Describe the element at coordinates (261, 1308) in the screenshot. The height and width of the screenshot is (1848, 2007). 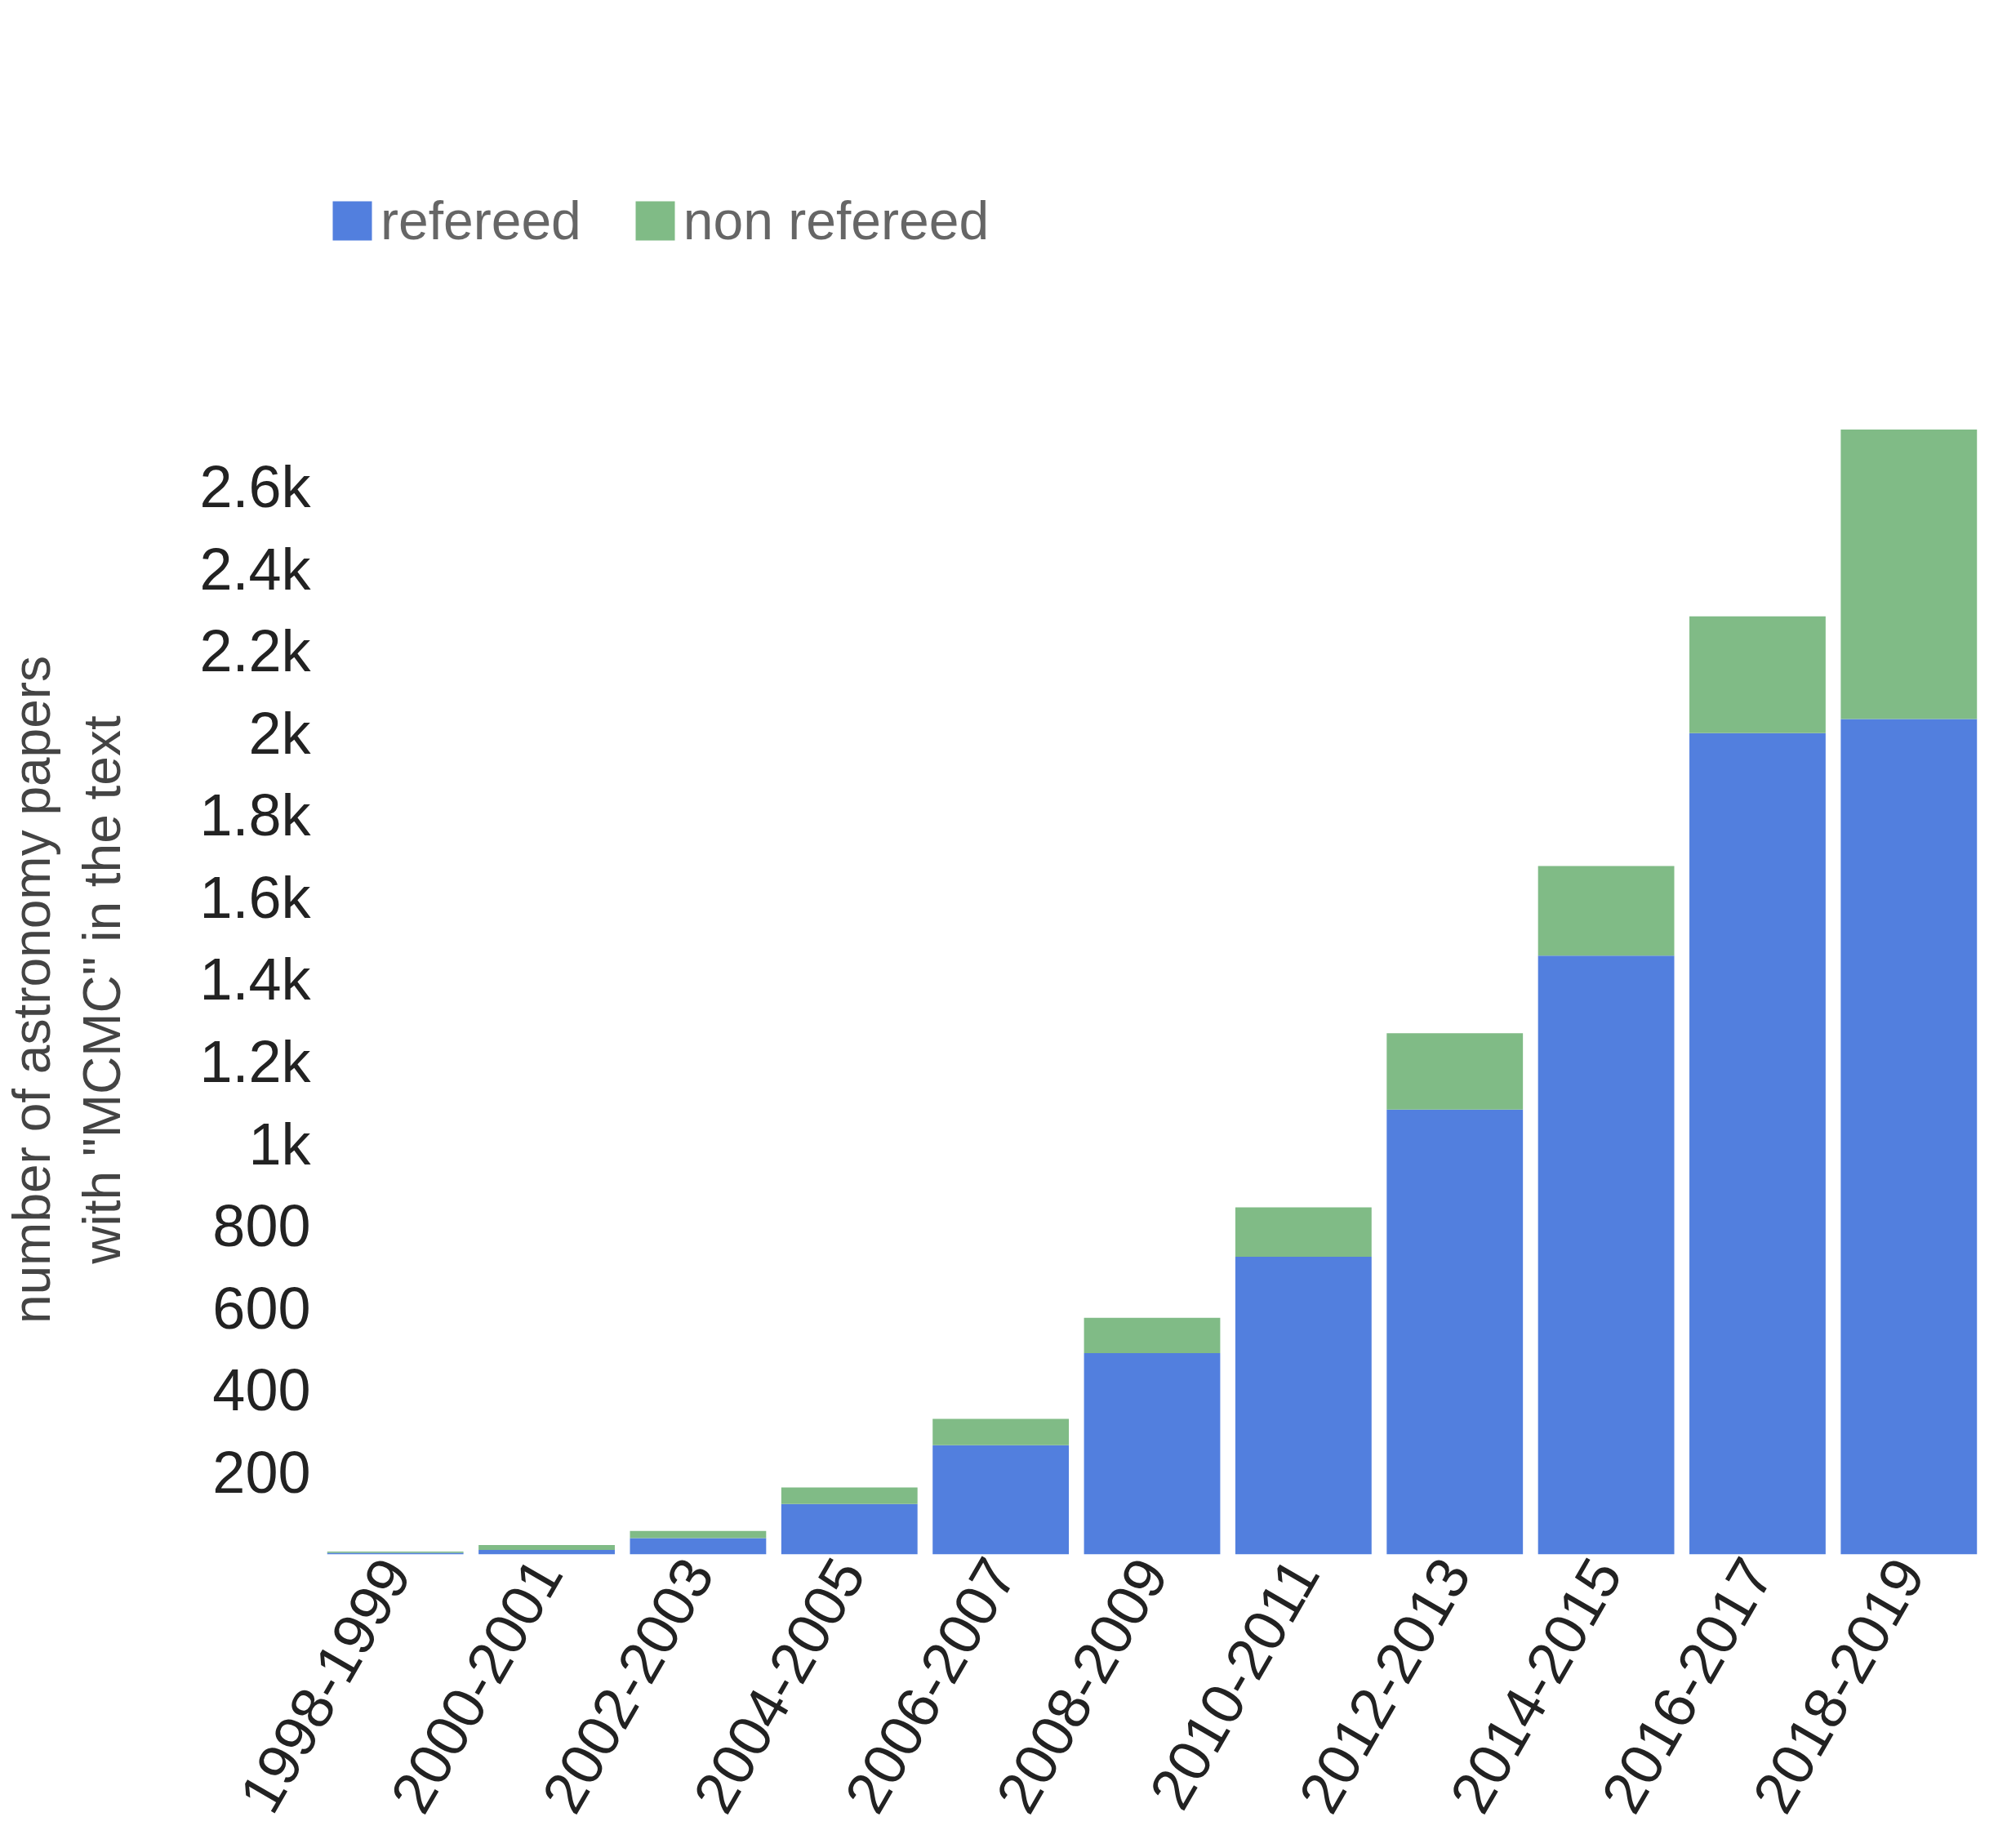
I see `y-tick-label: 600` at that location.